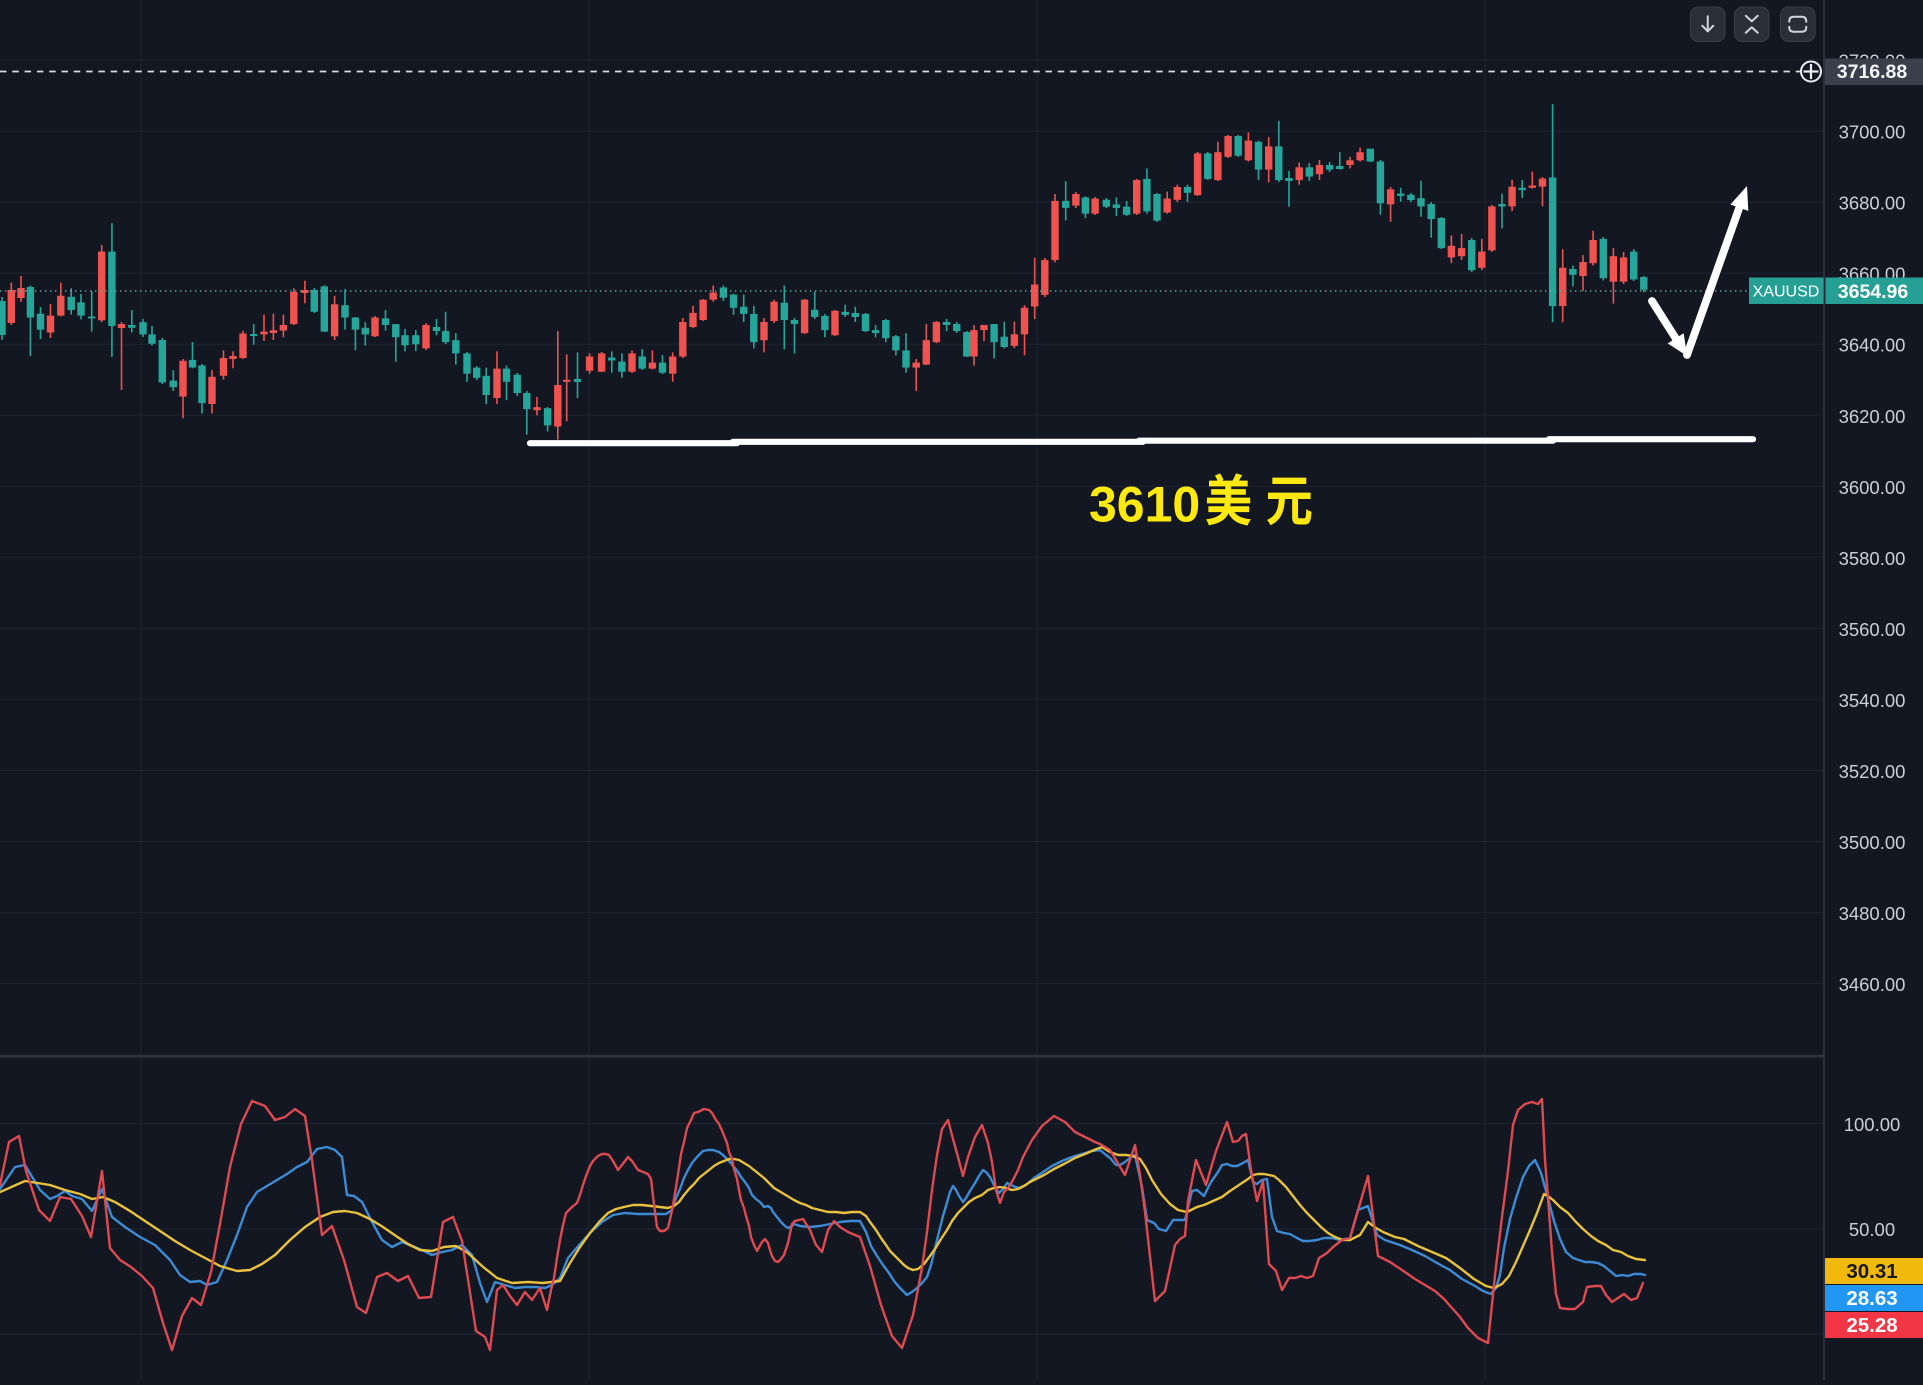 This screenshot has height=1385, width=1923. I want to click on svg-text: 3700.00, so click(1872, 132).